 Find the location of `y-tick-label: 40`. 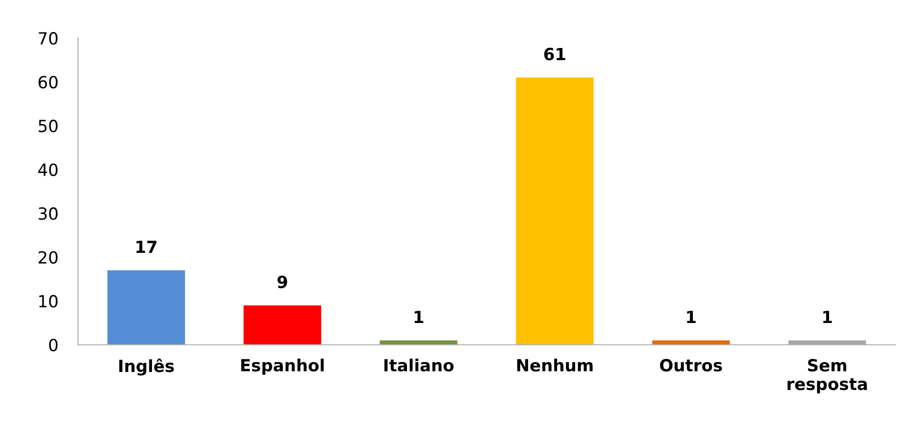

y-tick-label: 40 is located at coordinates (48, 169).